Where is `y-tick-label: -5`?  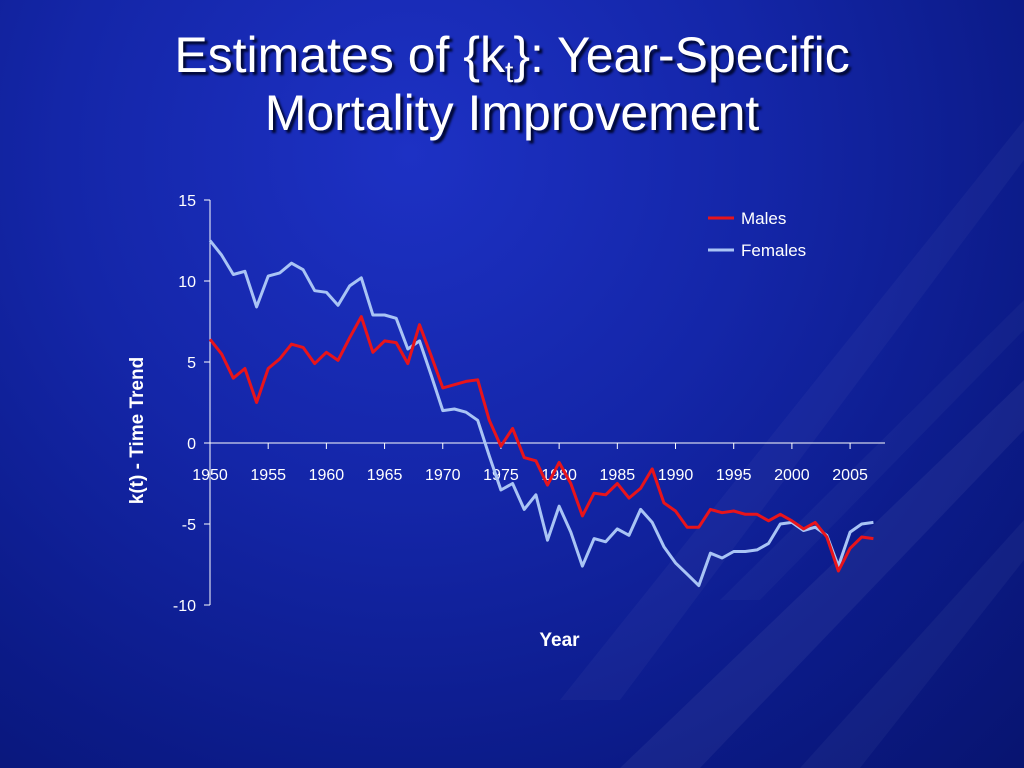
y-tick-label: -5 is located at coordinates (189, 525).